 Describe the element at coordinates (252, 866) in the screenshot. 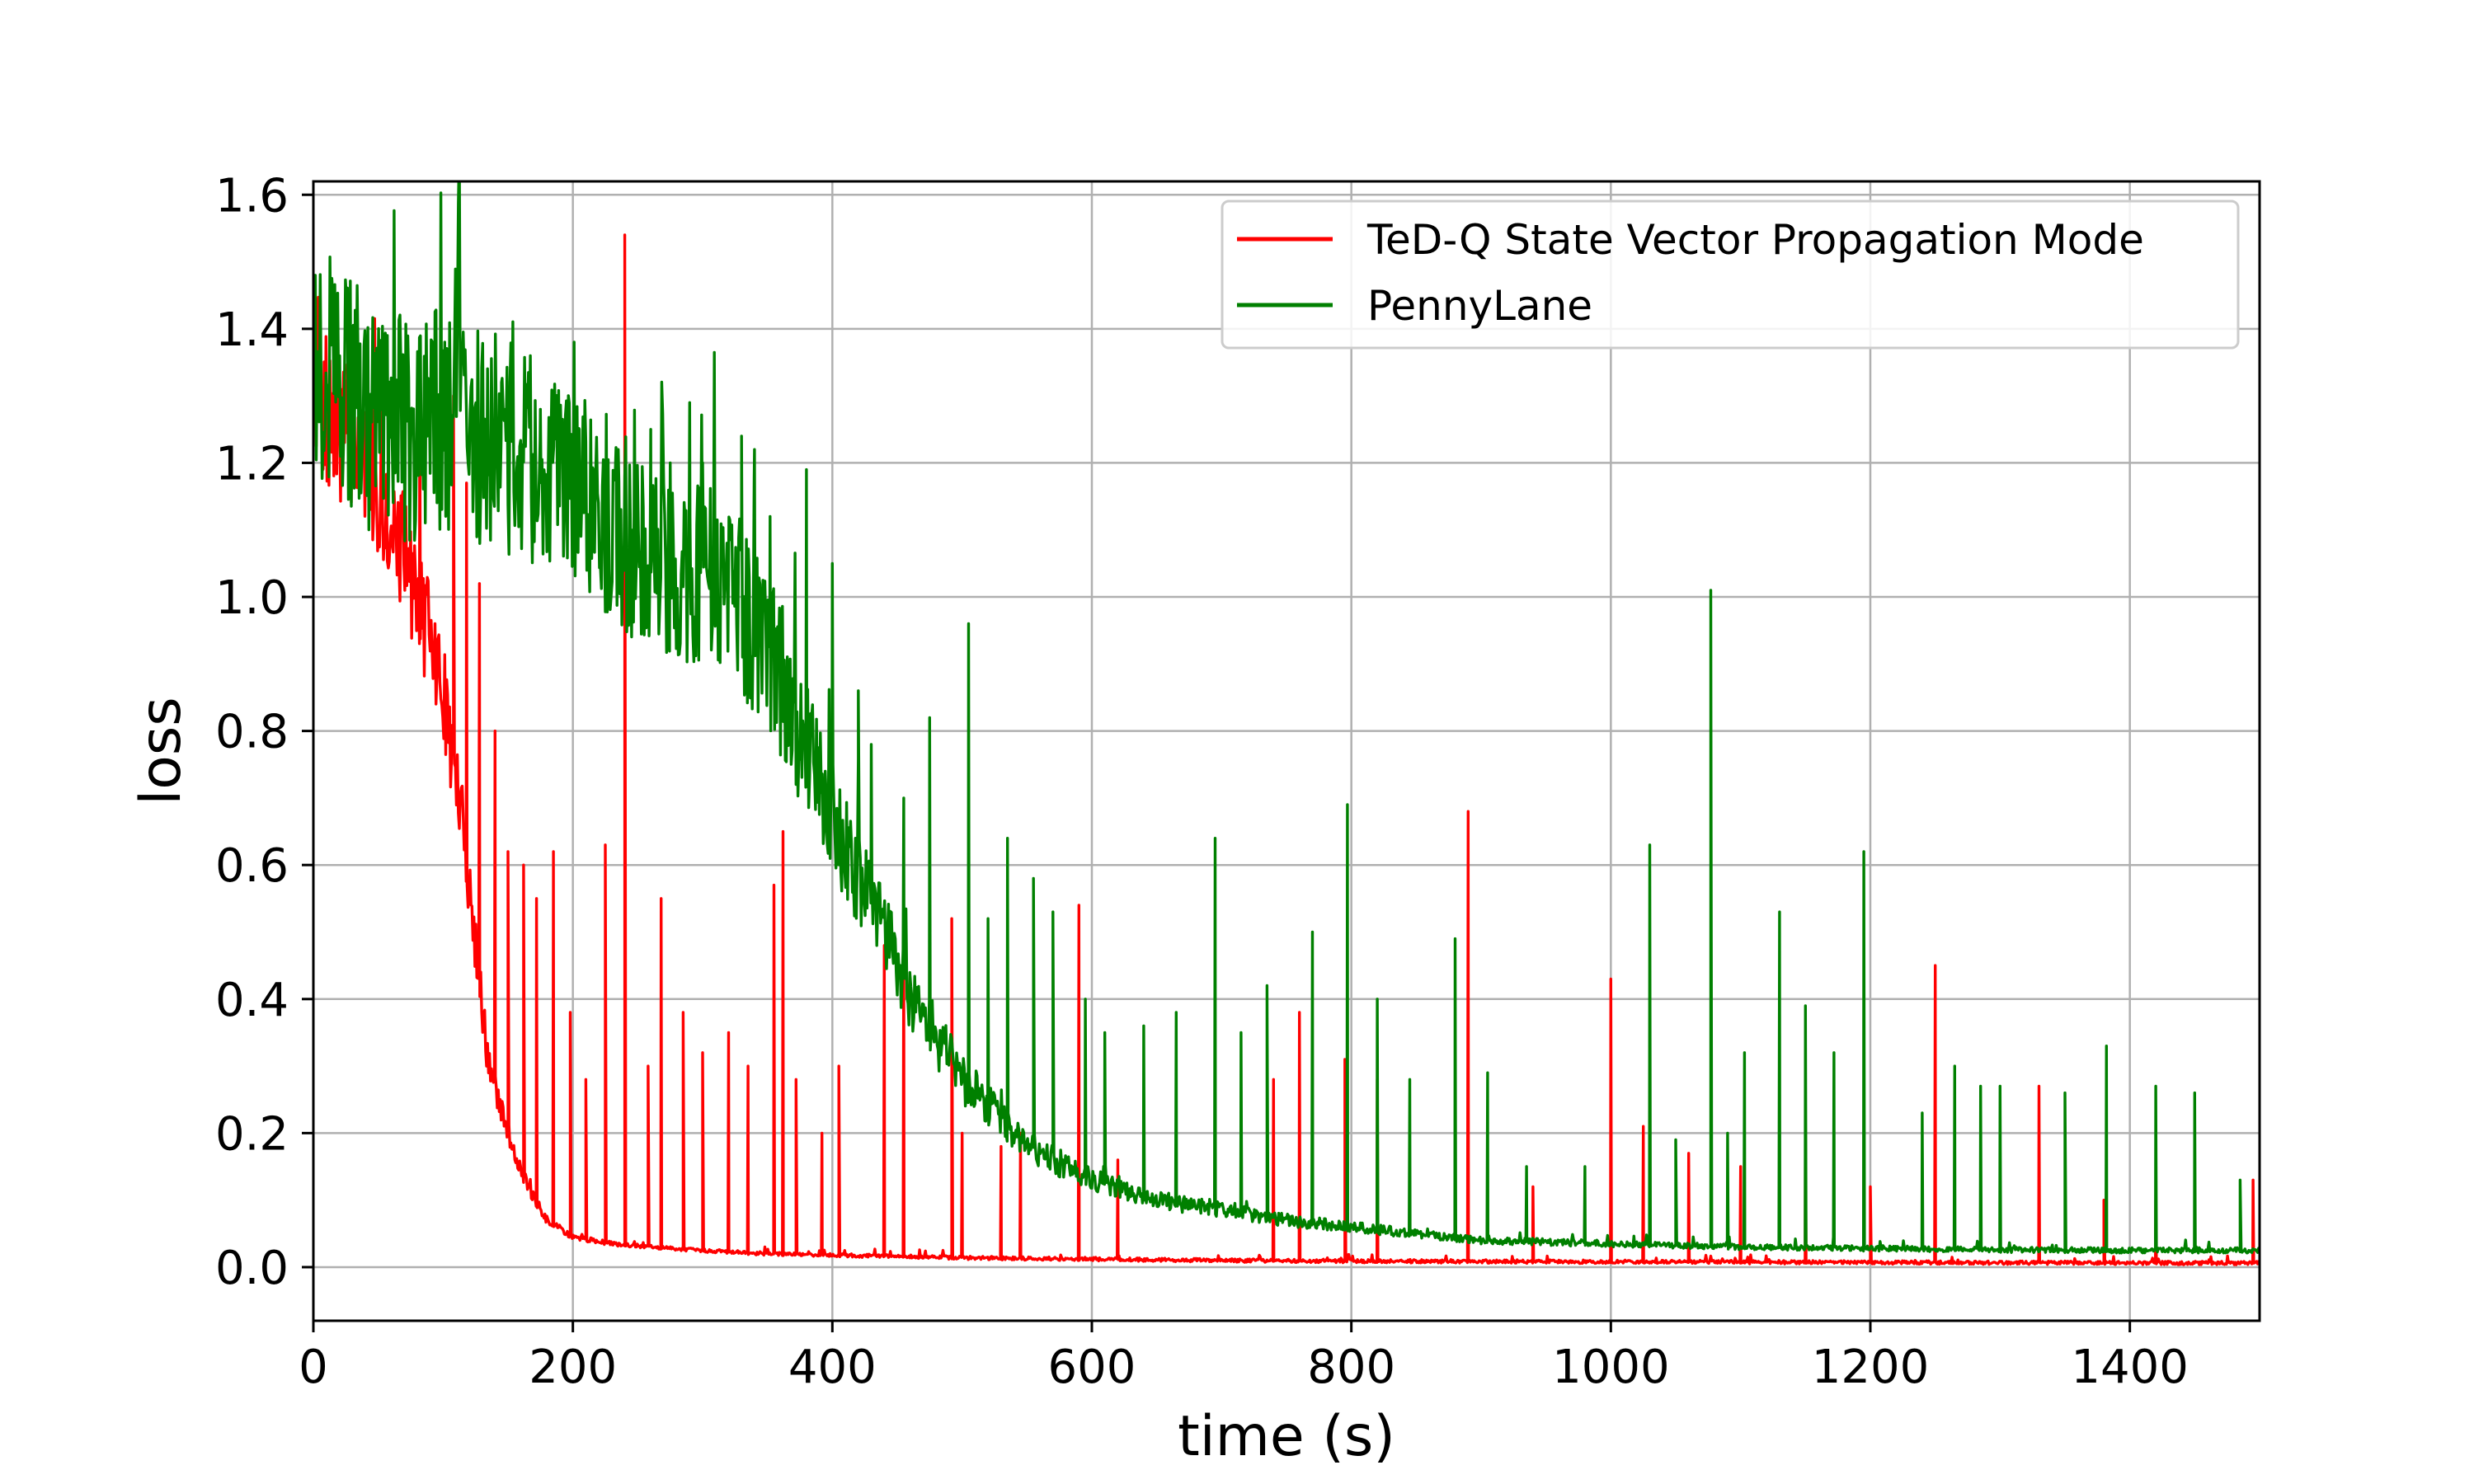

I see `y-tick-label: 0.6` at that location.